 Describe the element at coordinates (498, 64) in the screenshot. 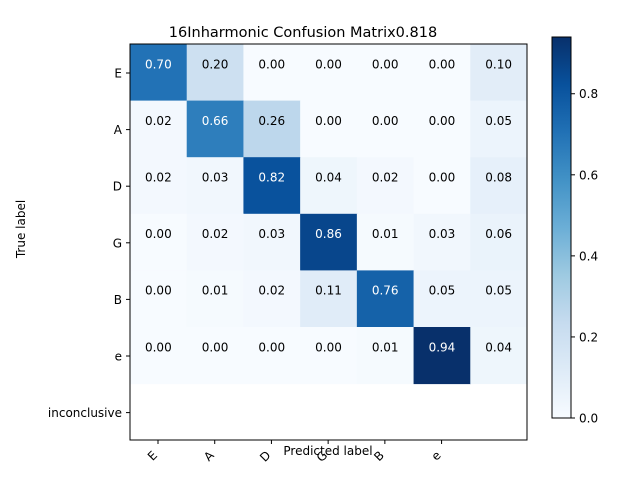

I see `cell-value-label: 0.10` at that location.